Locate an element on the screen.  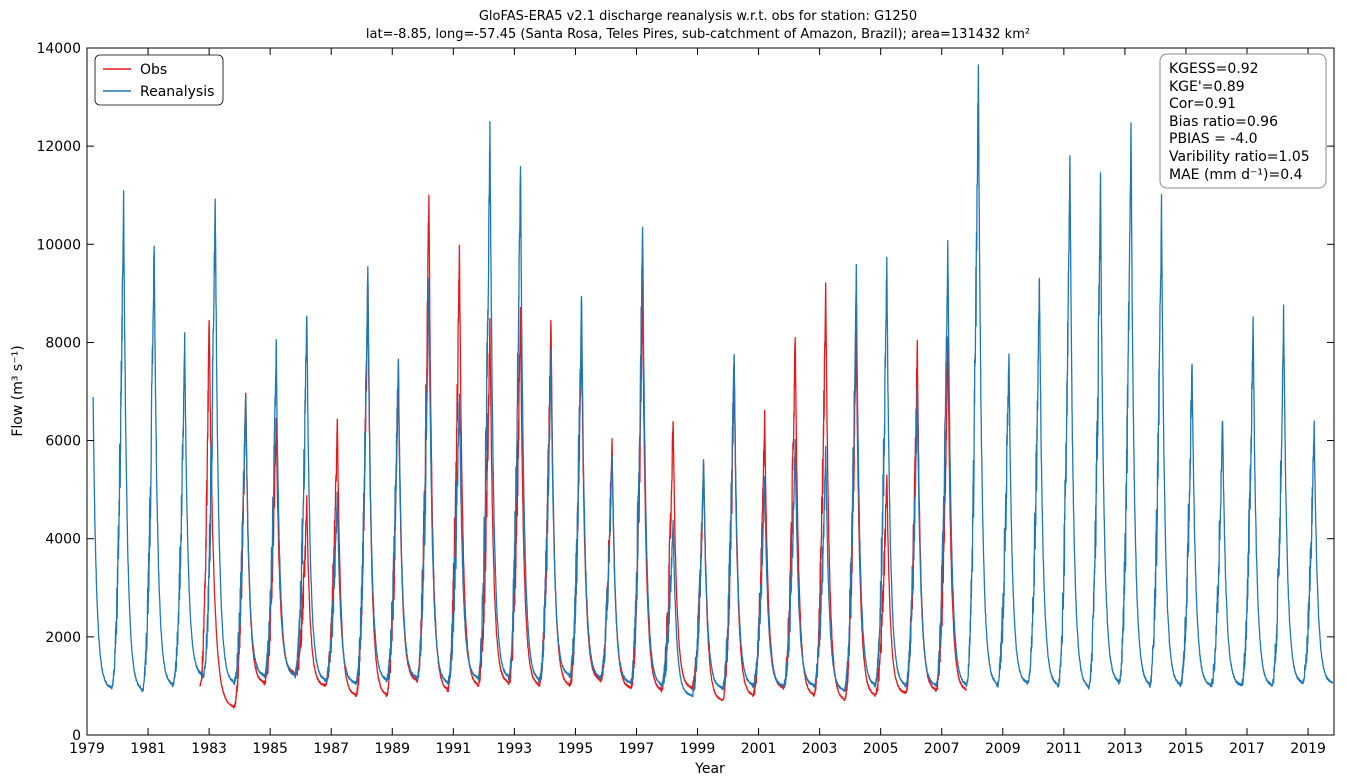
x-tick-label: 2019 is located at coordinates (1308, 749).